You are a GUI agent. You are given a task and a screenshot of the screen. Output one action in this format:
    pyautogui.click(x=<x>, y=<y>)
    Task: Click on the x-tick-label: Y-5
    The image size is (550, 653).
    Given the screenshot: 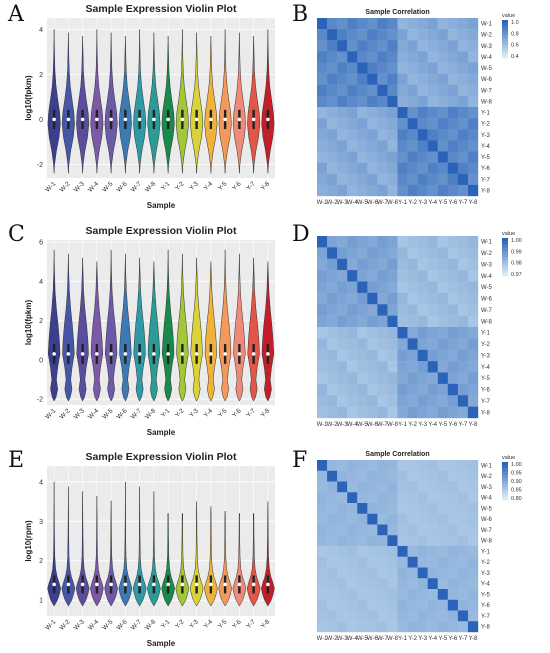 What is the action you would take?
    pyautogui.click(x=223, y=413)
    